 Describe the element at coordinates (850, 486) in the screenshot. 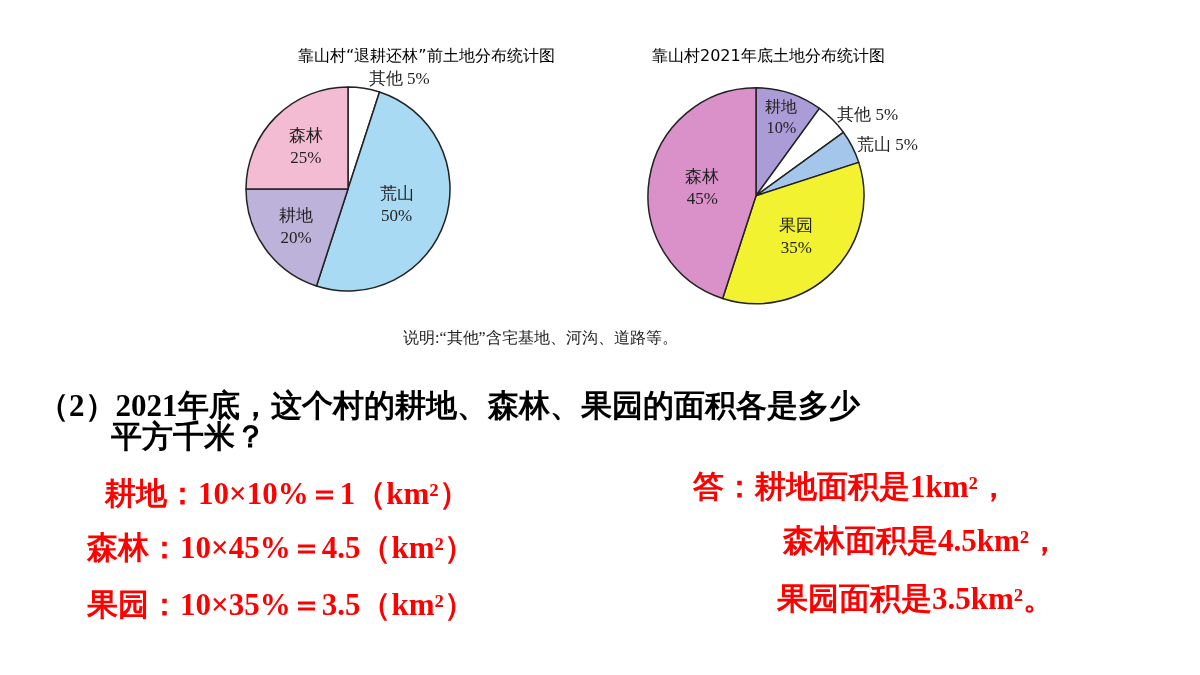

I see `text: 答：耕地面积是1km²，` at that location.